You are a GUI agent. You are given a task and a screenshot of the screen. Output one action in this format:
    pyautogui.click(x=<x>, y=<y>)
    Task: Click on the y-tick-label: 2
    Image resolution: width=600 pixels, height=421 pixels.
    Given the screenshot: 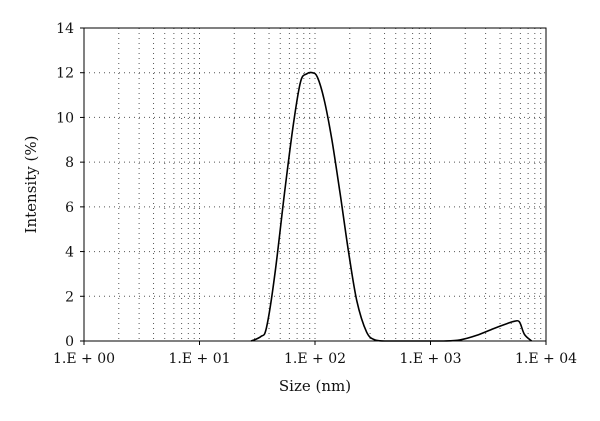 What is the action you would take?
    pyautogui.click(x=69, y=297)
    